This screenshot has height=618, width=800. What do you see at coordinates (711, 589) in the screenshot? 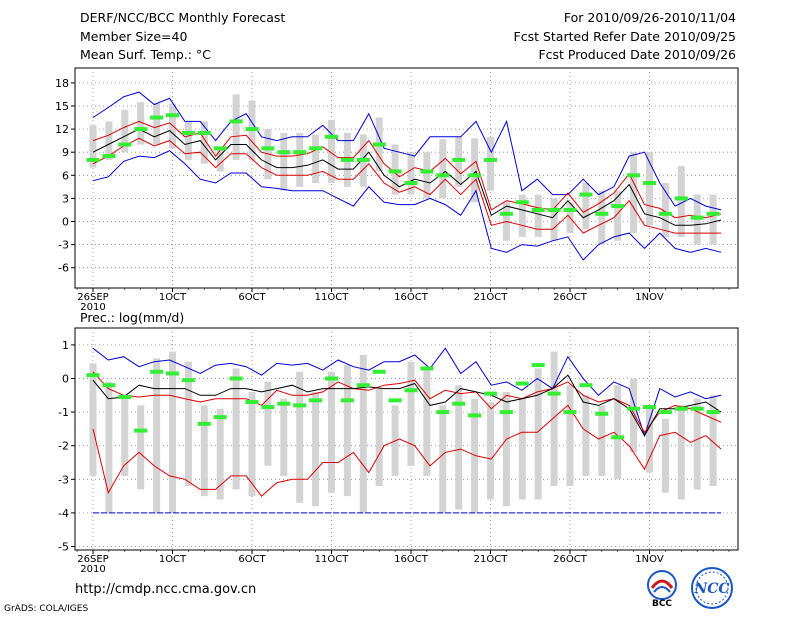
I see `ncc-logo-text: NCC` at bounding box center [711, 589].